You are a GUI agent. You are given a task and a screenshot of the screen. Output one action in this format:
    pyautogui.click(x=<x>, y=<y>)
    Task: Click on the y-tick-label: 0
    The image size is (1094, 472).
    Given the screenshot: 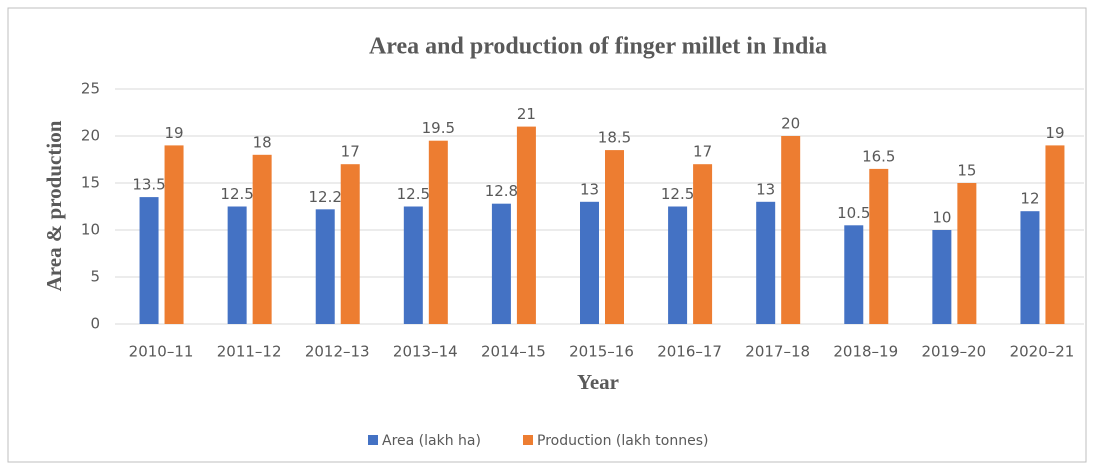 What is the action you would take?
    pyautogui.click(x=95, y=324)
    